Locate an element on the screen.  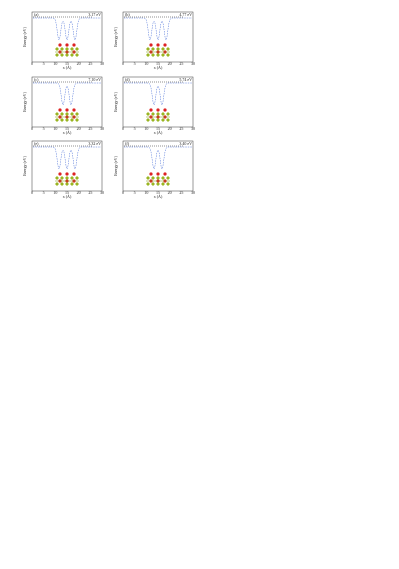
panel-label: (e) is located at coordinates (36, 143).